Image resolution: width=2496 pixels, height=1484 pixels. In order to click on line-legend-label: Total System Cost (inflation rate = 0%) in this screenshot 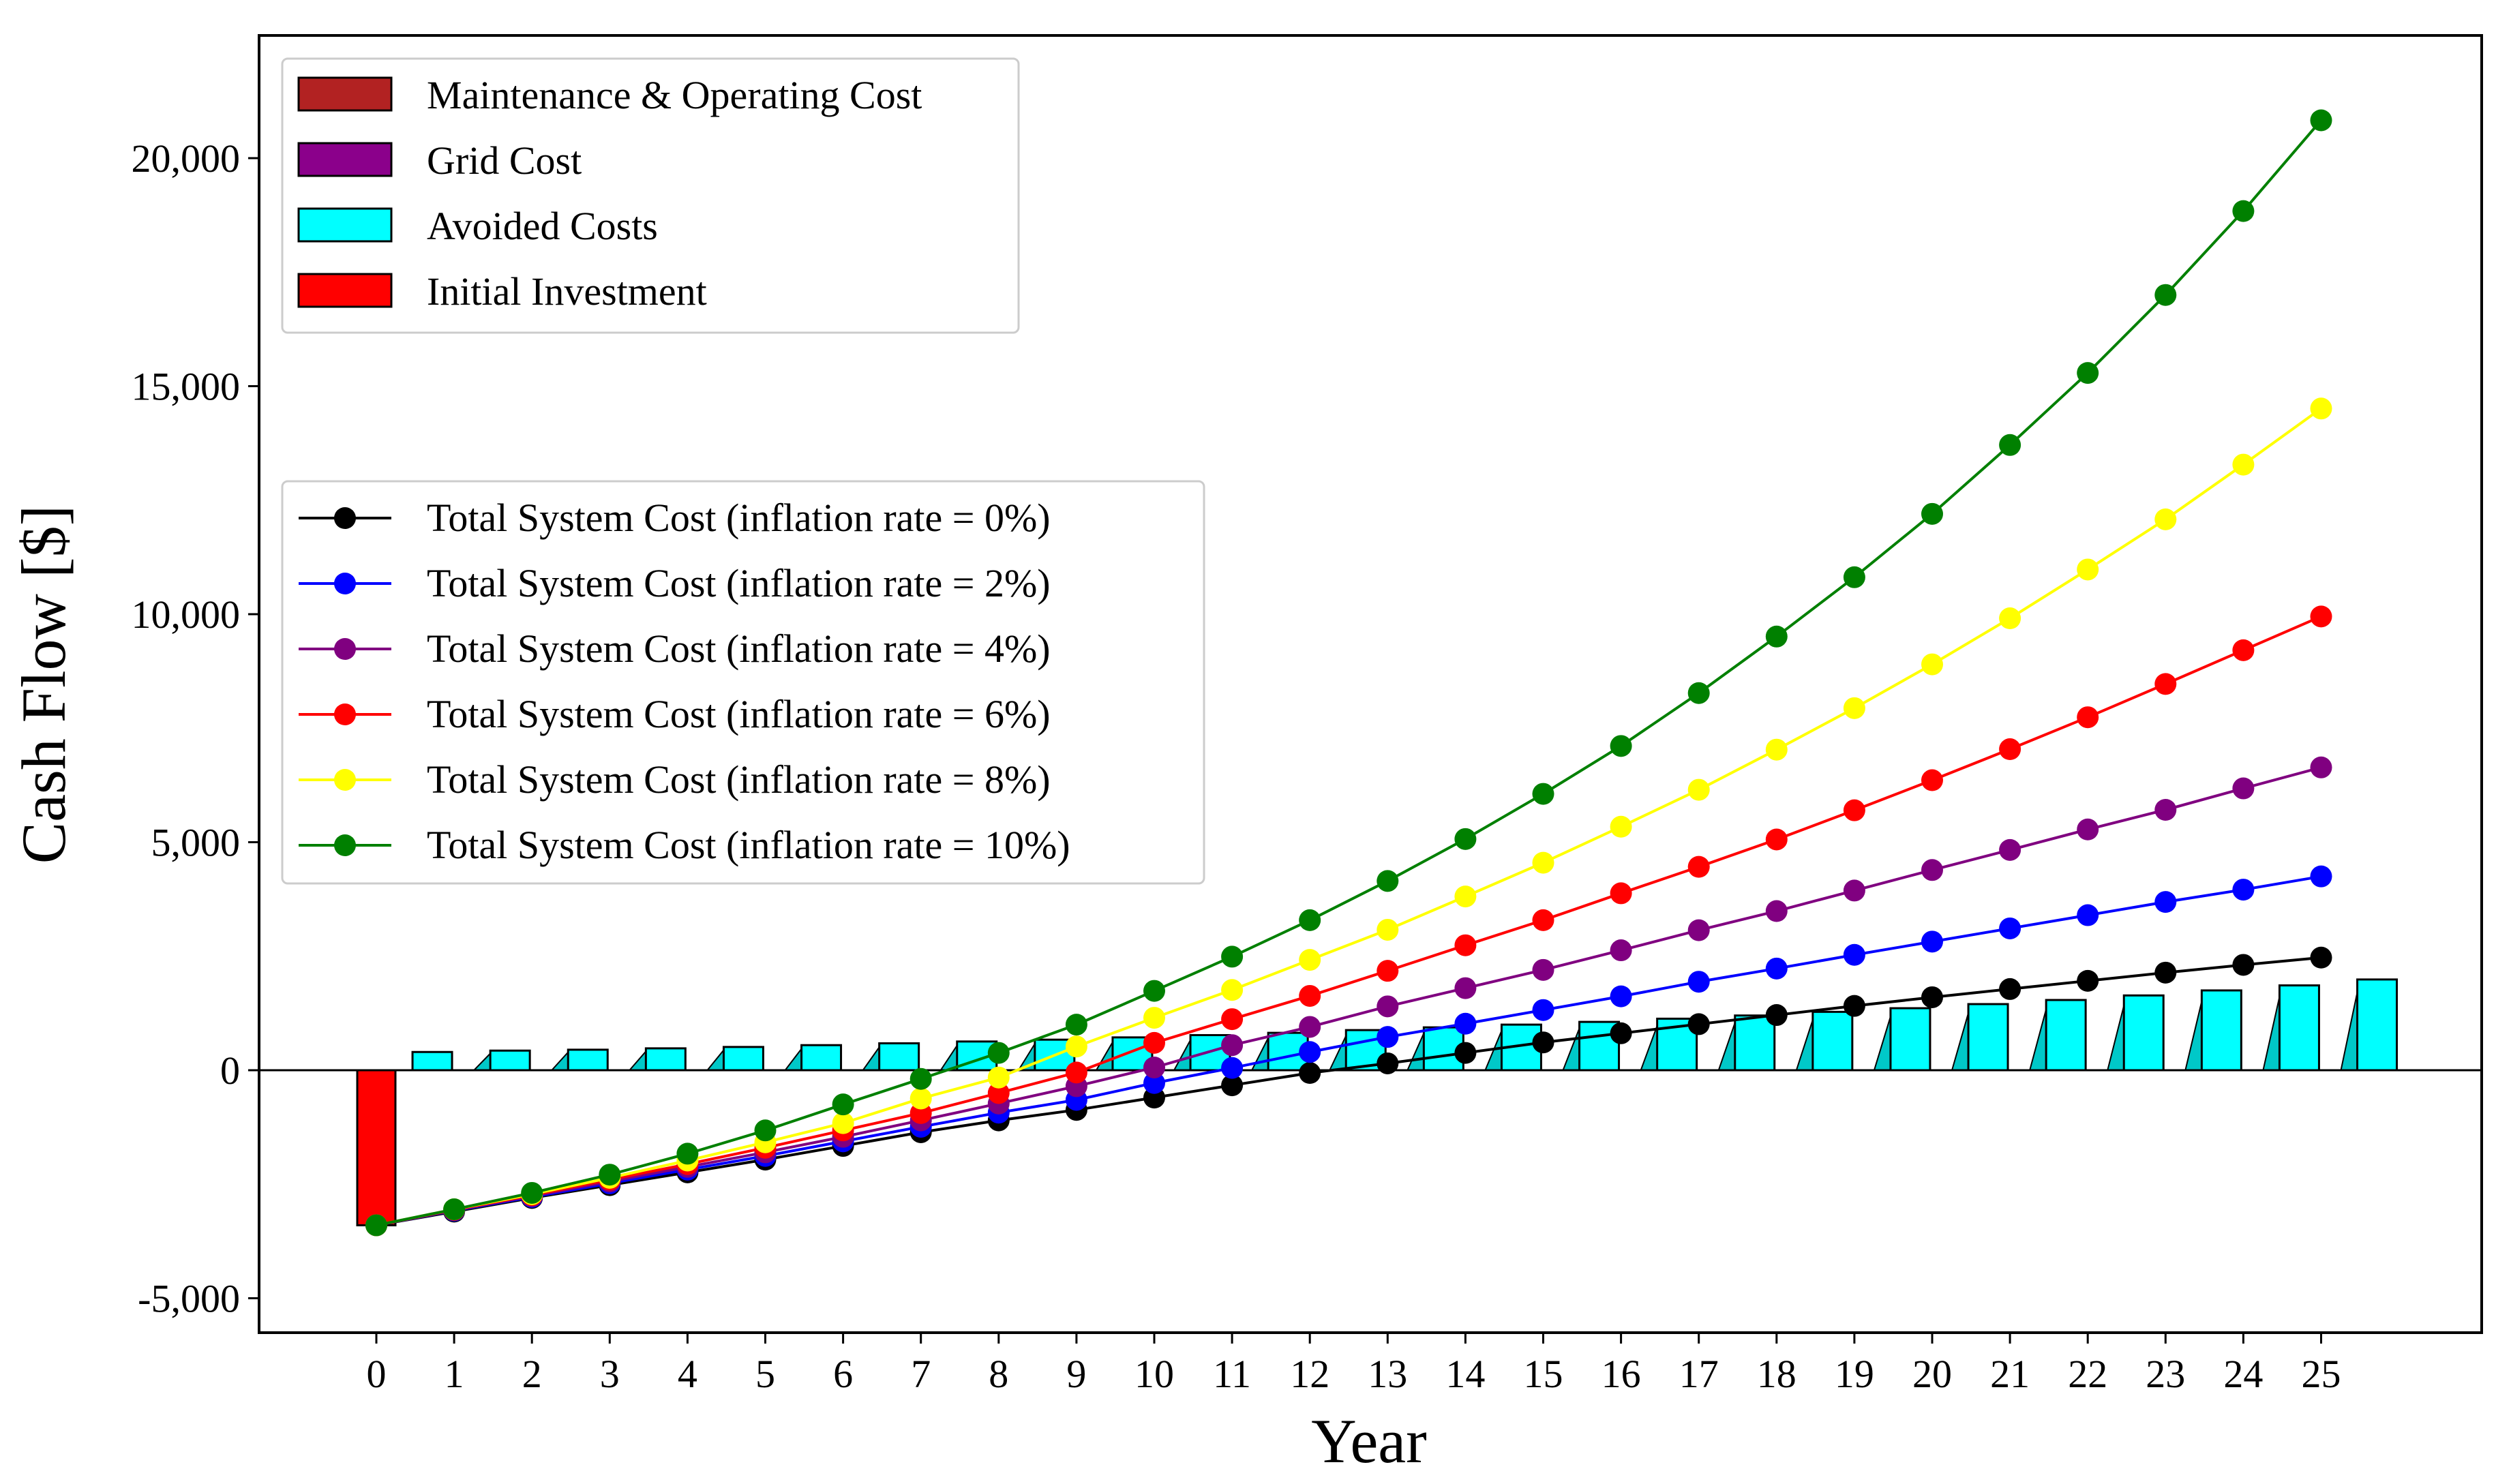, I will do `click(739, 518)`.